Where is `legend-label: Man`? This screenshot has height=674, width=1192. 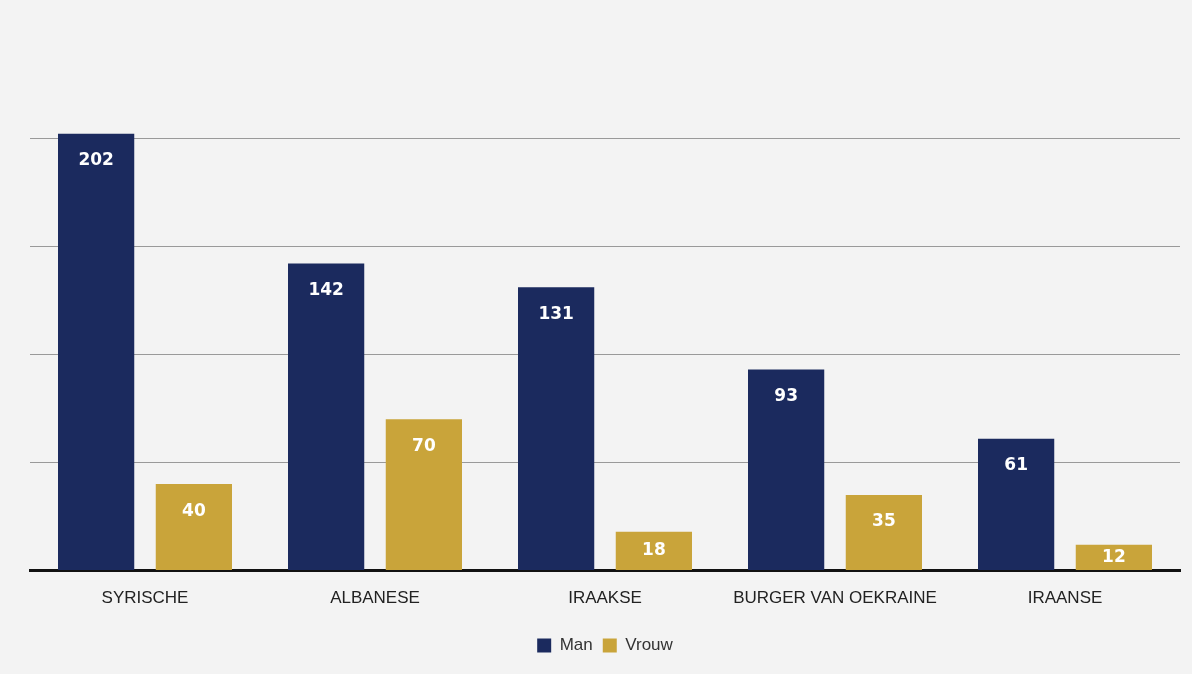 legend-label: Man is located at coordinates (576, 645).